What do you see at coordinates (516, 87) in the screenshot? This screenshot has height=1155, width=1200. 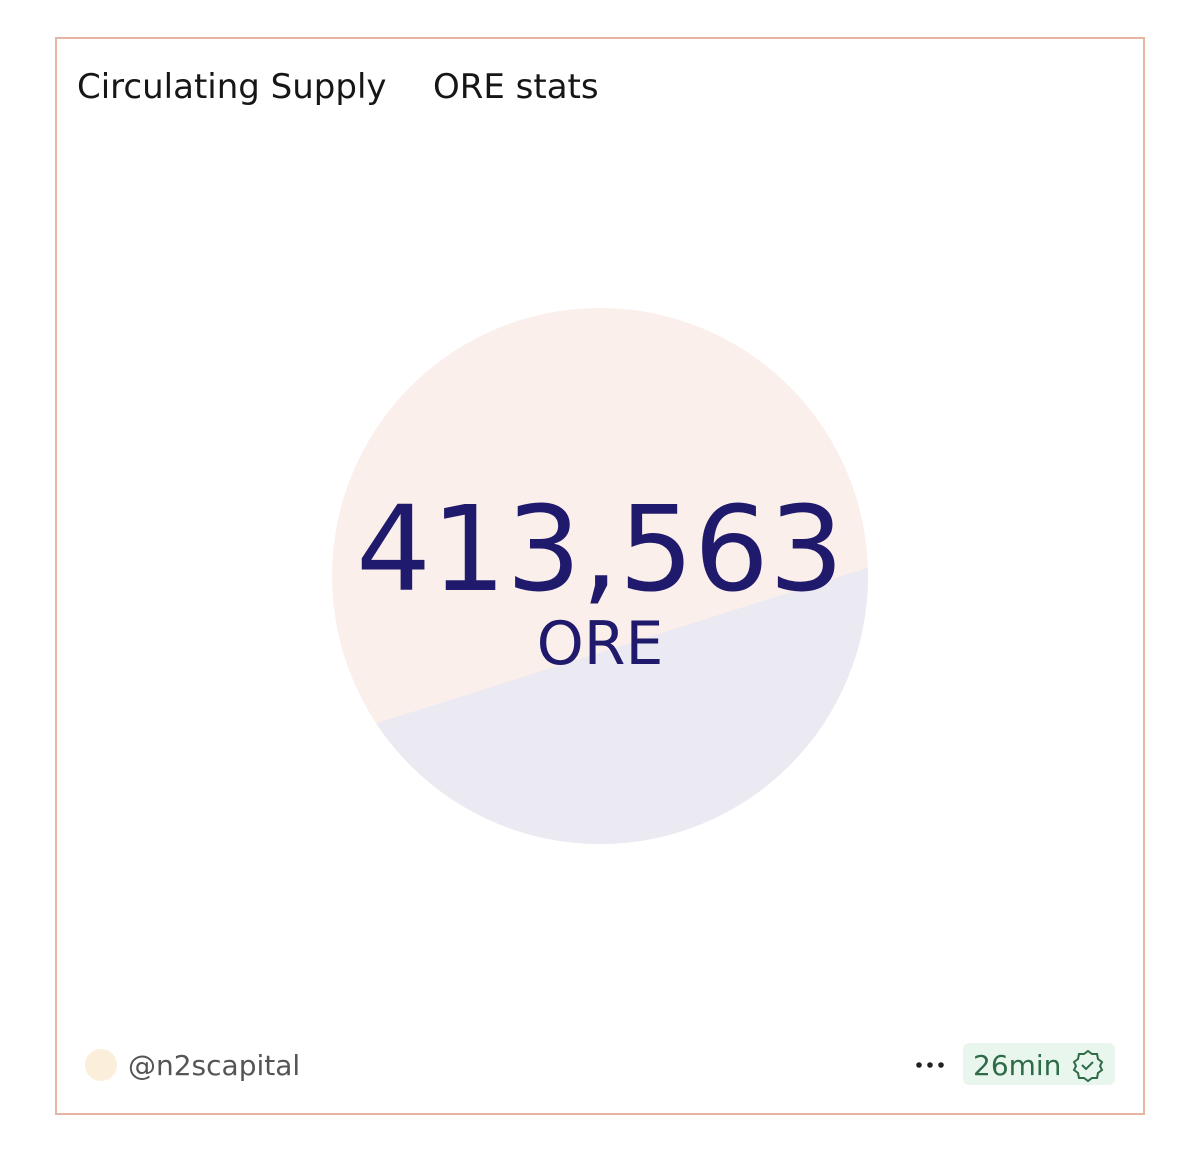 I see `card-subtitle: ORE stats` at bounding box center [516, 87].